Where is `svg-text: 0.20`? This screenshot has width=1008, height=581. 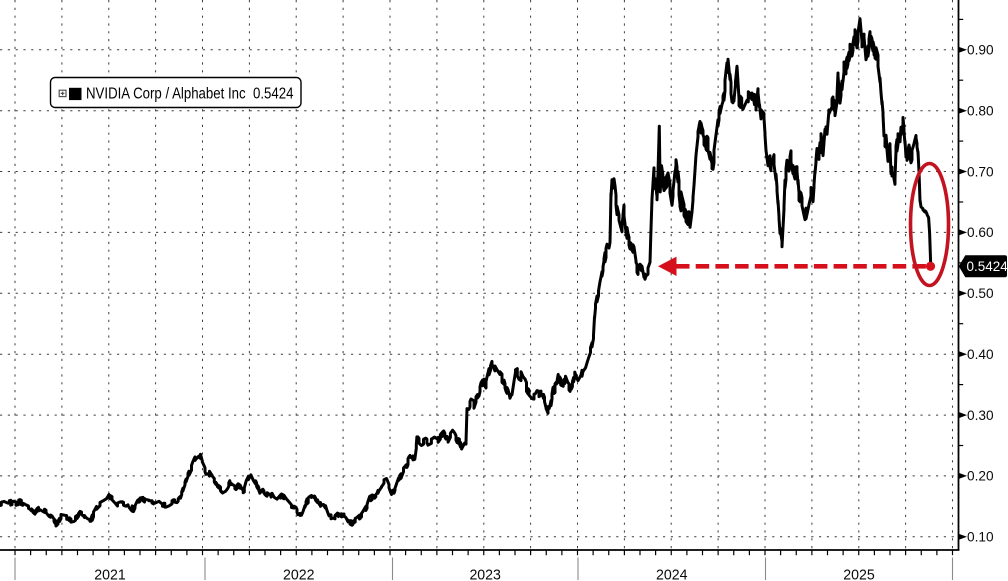 svg-text: 0.20 is located at coordinates (980, 476).